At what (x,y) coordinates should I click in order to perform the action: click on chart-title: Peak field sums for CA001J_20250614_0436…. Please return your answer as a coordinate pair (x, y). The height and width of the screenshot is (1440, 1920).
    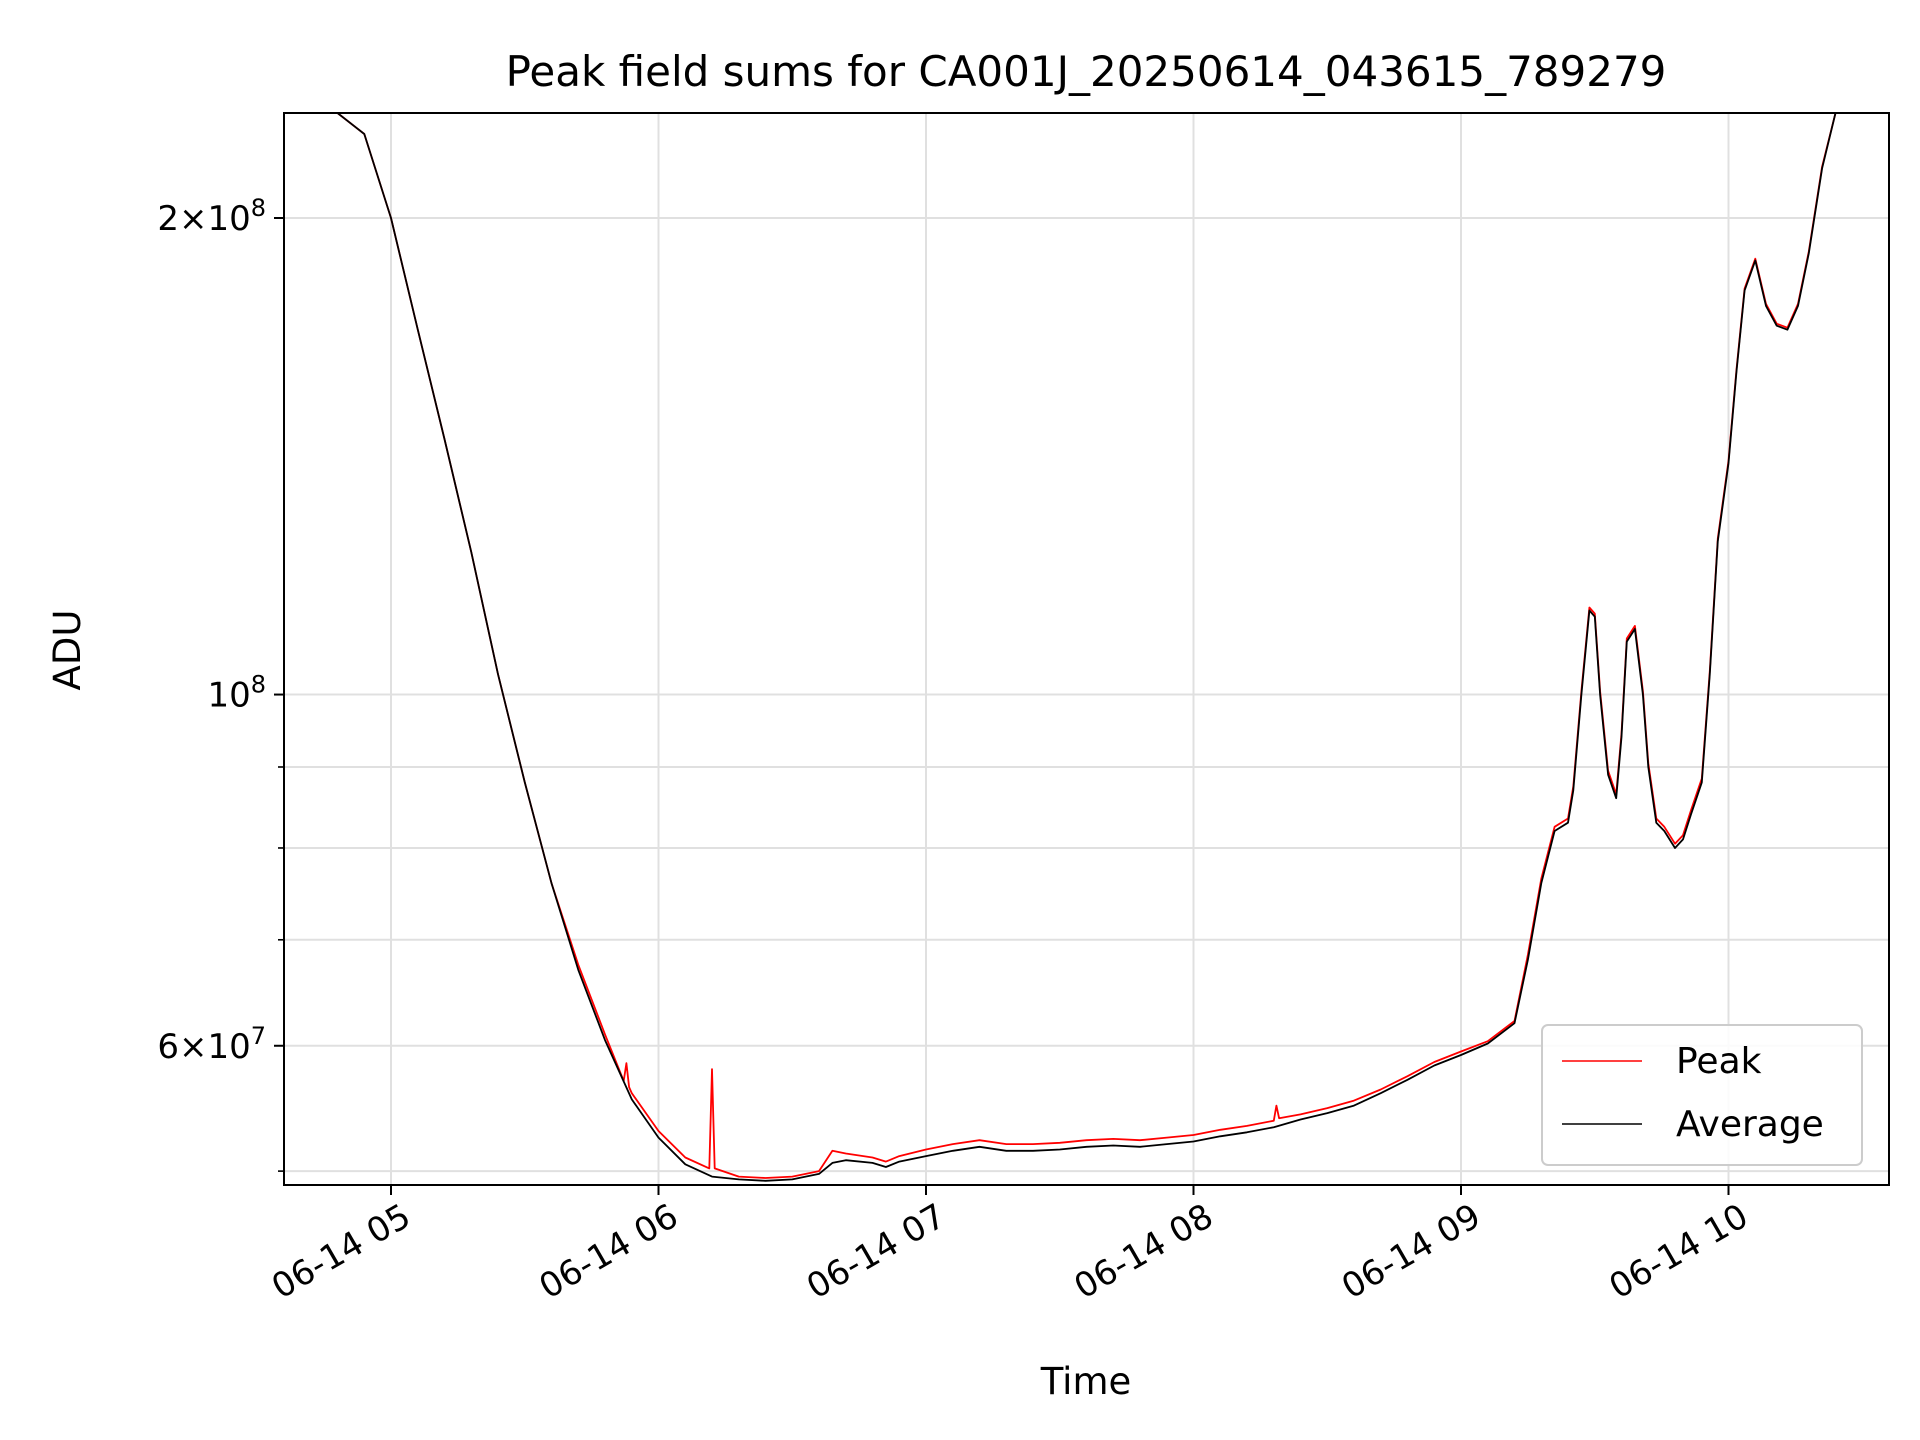
    Looking at the image, I should click on (1086, 71).